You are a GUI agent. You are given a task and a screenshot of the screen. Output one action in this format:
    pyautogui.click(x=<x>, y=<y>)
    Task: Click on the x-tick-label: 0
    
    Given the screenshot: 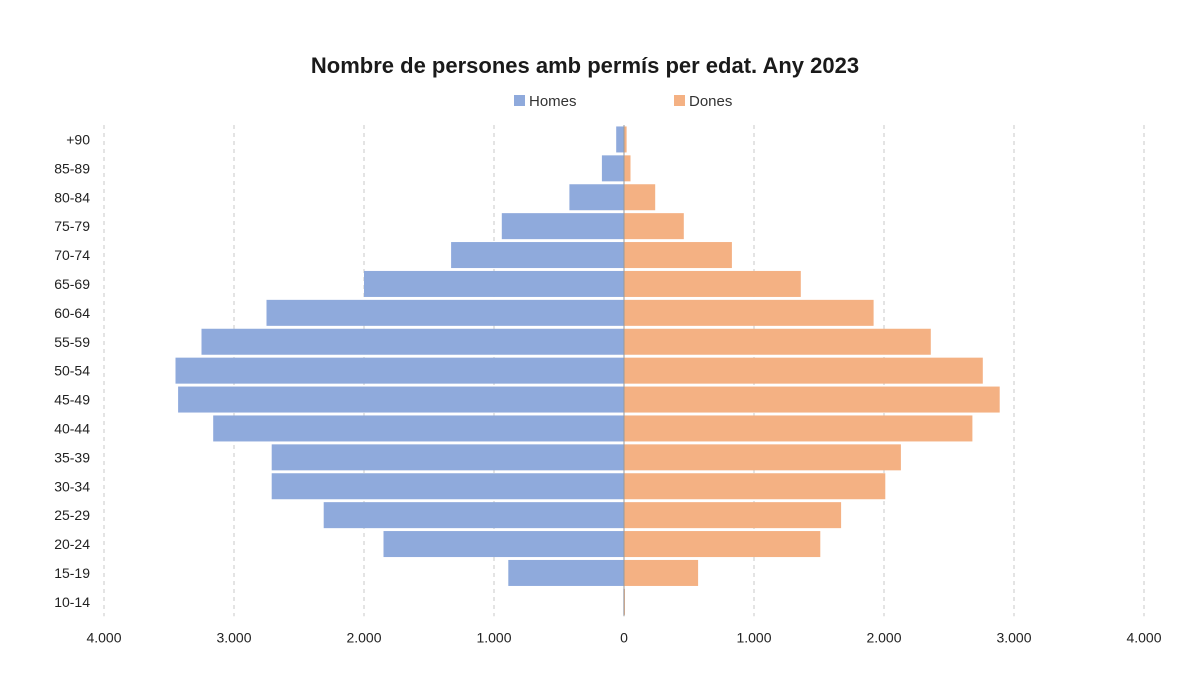 What is the action you would take?
    pyautogui.click(x=624, y=637)
    